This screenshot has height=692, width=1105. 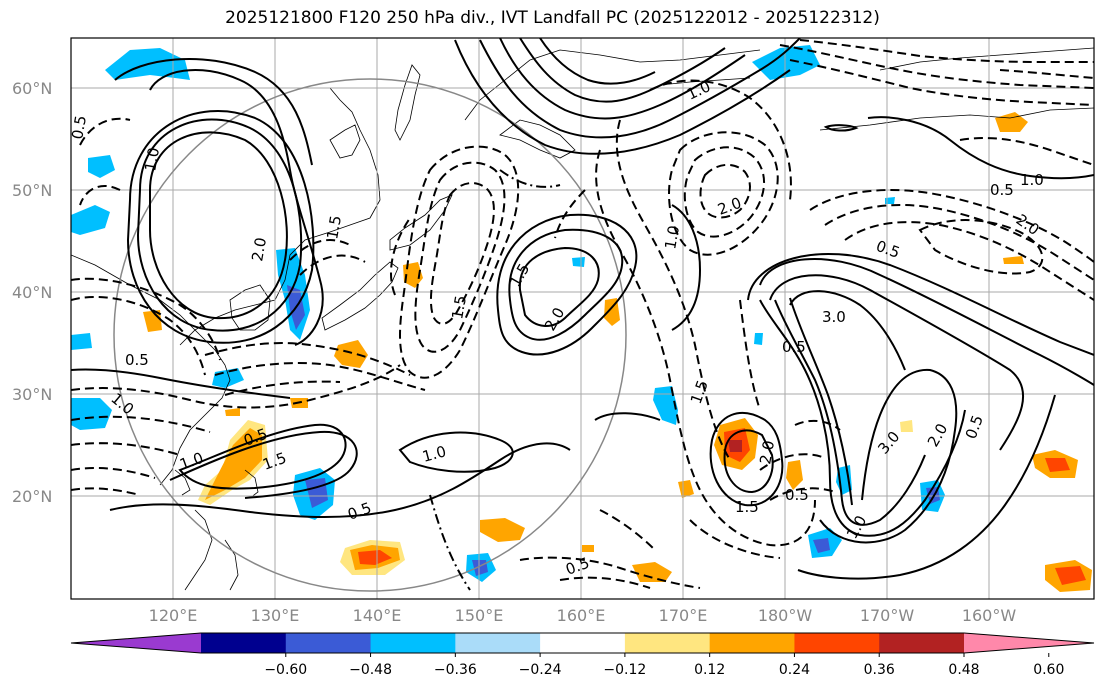 What do you see at coordinates (963, 670) in the screenshot?
I see `colorbar-tick-label: 0.48` at bounding box center [963, 670].